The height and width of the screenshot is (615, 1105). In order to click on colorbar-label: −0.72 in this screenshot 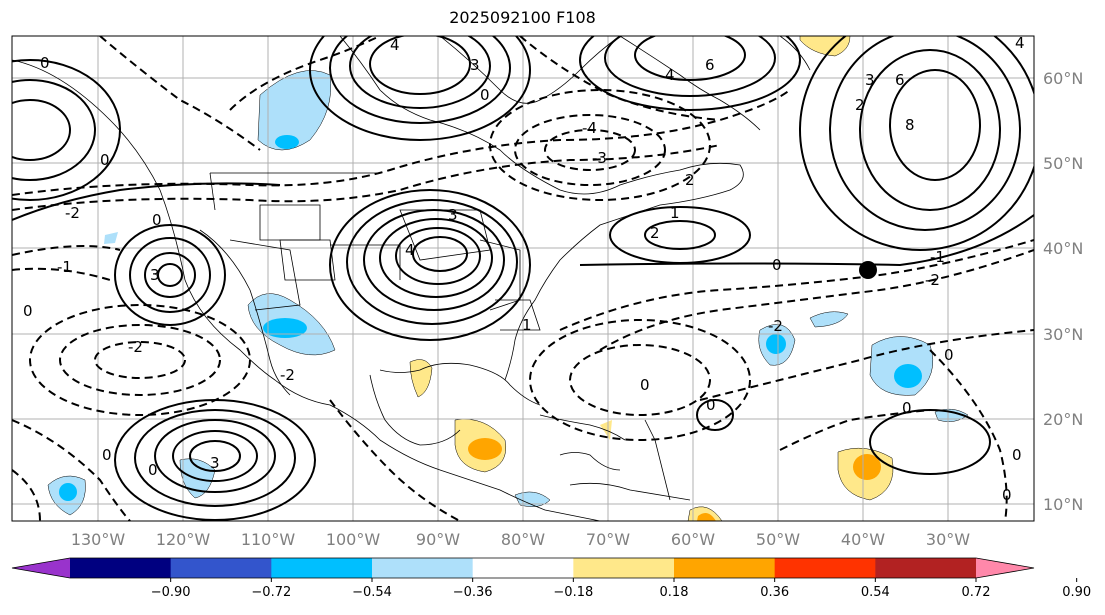, I will do `click(271, 592)`.